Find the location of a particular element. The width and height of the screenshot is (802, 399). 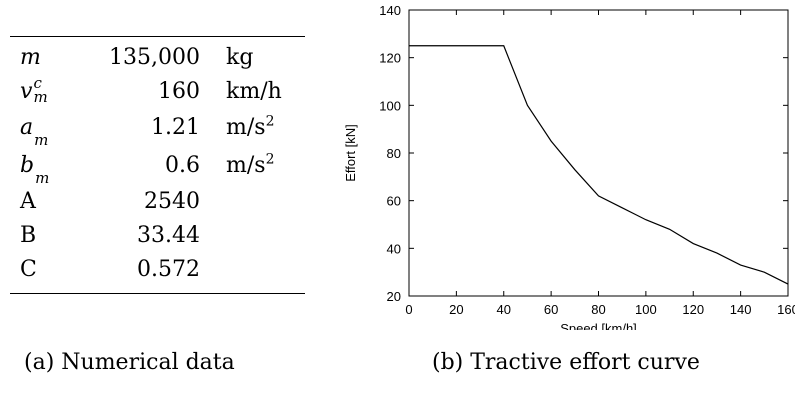

y-axis-label: Effort [kN] is located at coordinates (350, 153).